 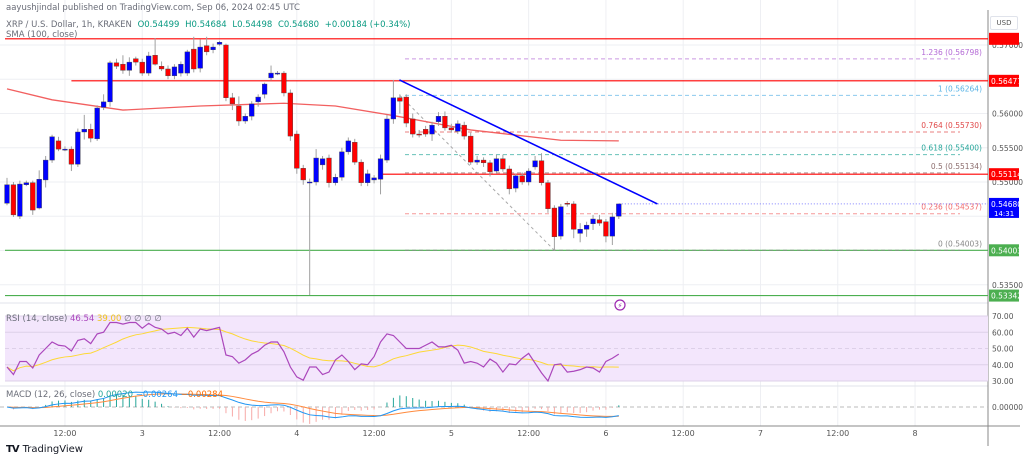 What do you see at coordinates (951, 148) in the screenshot?
I see `fib-level-label: 0.618 (0.55400)` at bounding box center [951, 148].